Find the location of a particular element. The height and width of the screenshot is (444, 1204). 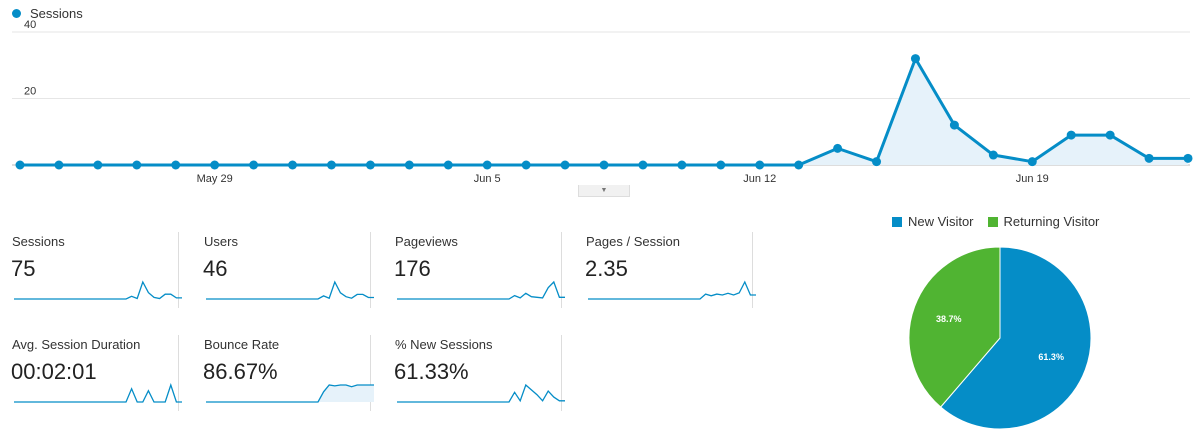

metric-value: 00:02:01 is located at coordinates (54, 371).